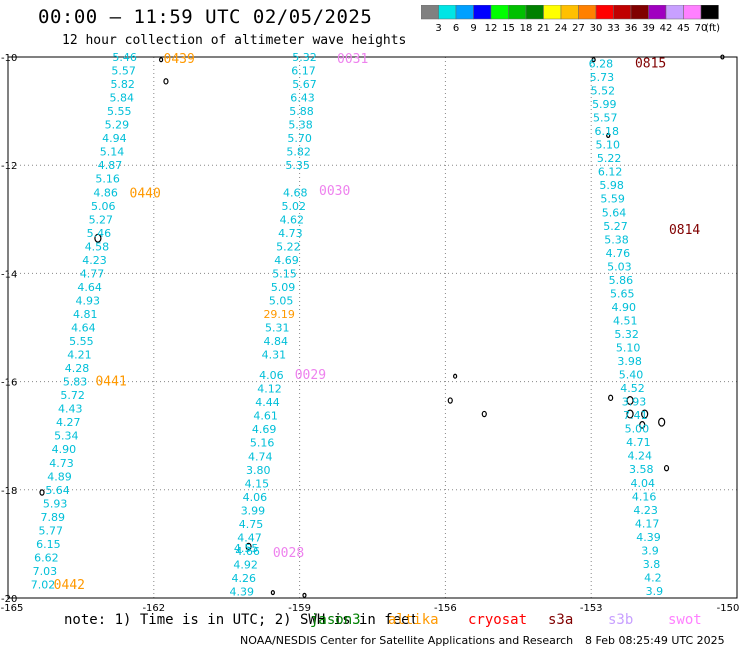 The width and height of the screenshot is (740, 650). I want to click on wave-height-value: 5.14, so click(112, 152).